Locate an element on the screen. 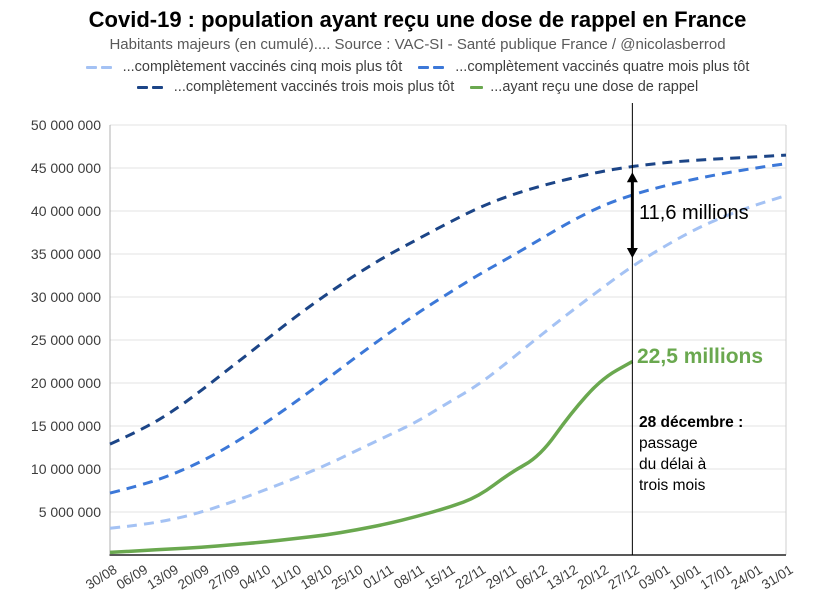 The width and height of the screenshot is (835, 597). x-tick-label: 04/10 is located at coordinates (255, 577).